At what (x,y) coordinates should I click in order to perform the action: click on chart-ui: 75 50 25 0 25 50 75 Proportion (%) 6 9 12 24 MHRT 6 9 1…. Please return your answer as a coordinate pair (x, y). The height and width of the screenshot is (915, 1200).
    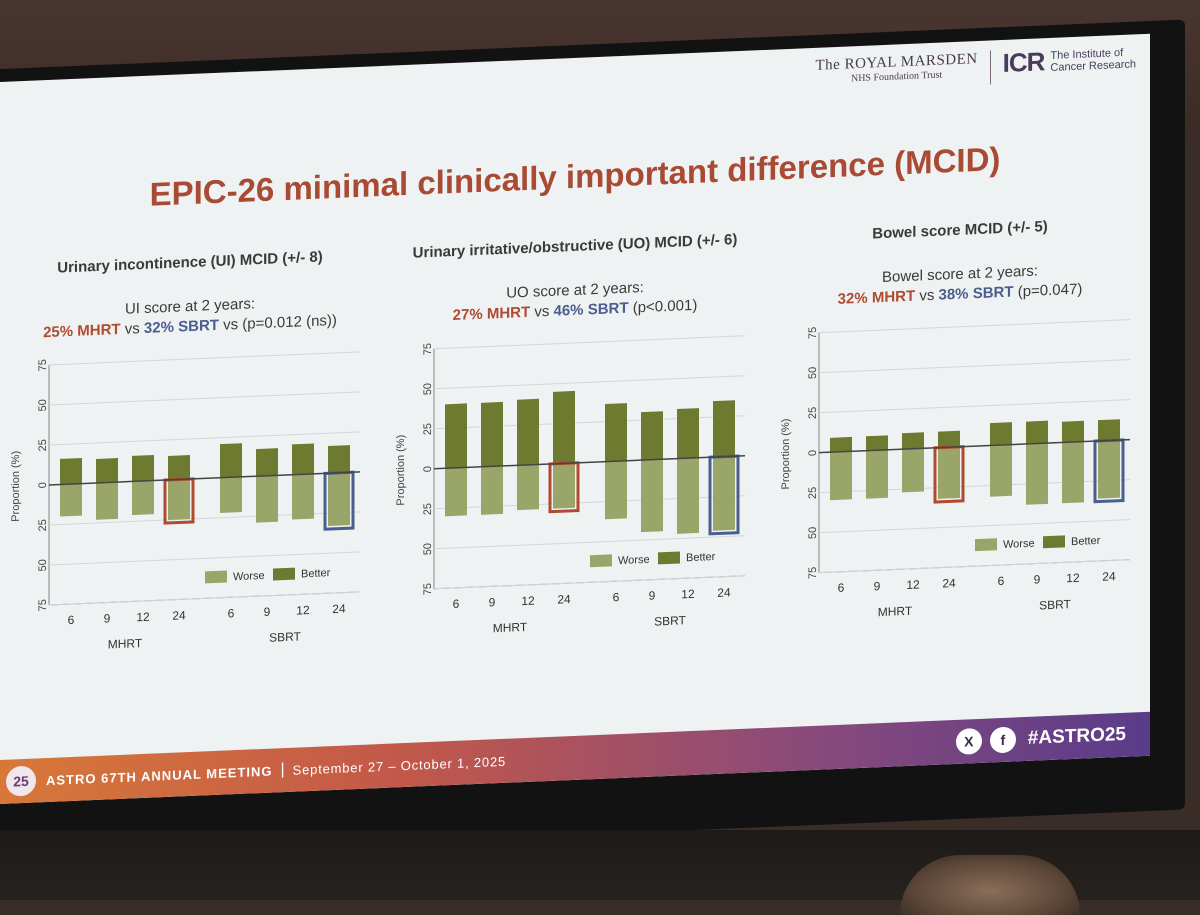
    Looking at the image, I should click on (185, 501).